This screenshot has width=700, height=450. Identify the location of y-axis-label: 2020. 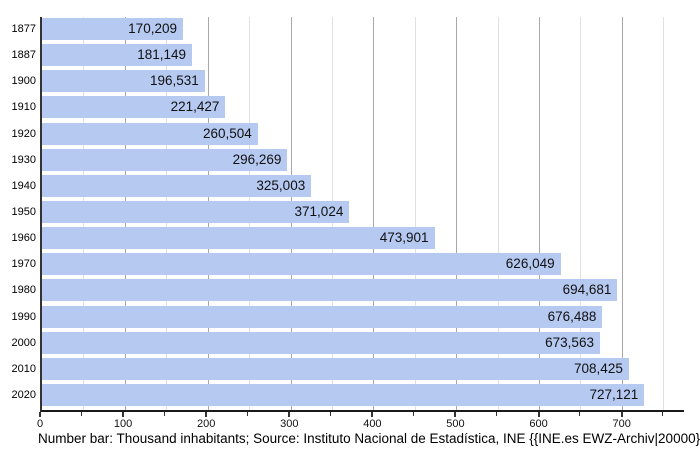
(23, 394).